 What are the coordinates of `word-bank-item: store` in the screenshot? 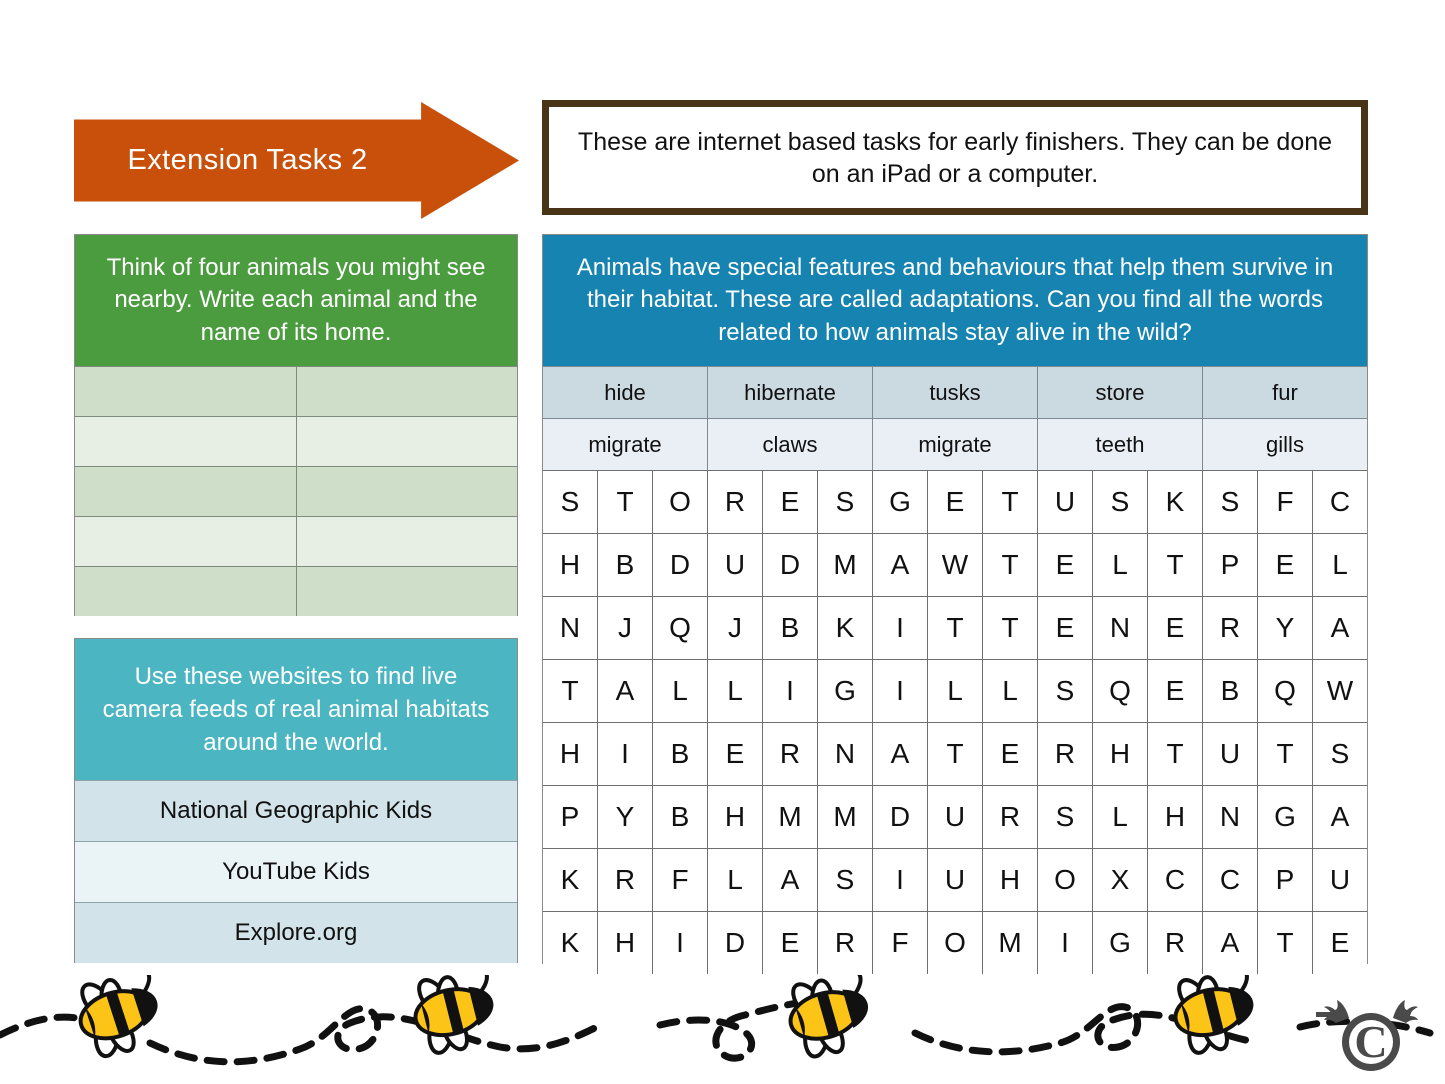 It's located at (1119, 392).